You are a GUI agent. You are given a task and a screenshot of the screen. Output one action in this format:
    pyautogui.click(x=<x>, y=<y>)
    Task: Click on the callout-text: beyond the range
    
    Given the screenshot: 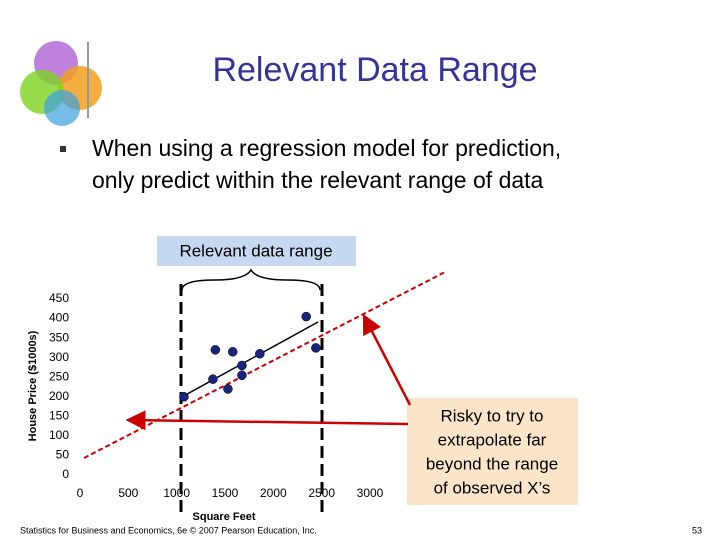 What is the action you would take?
    pyautogui.click(x=492, y=463)
    